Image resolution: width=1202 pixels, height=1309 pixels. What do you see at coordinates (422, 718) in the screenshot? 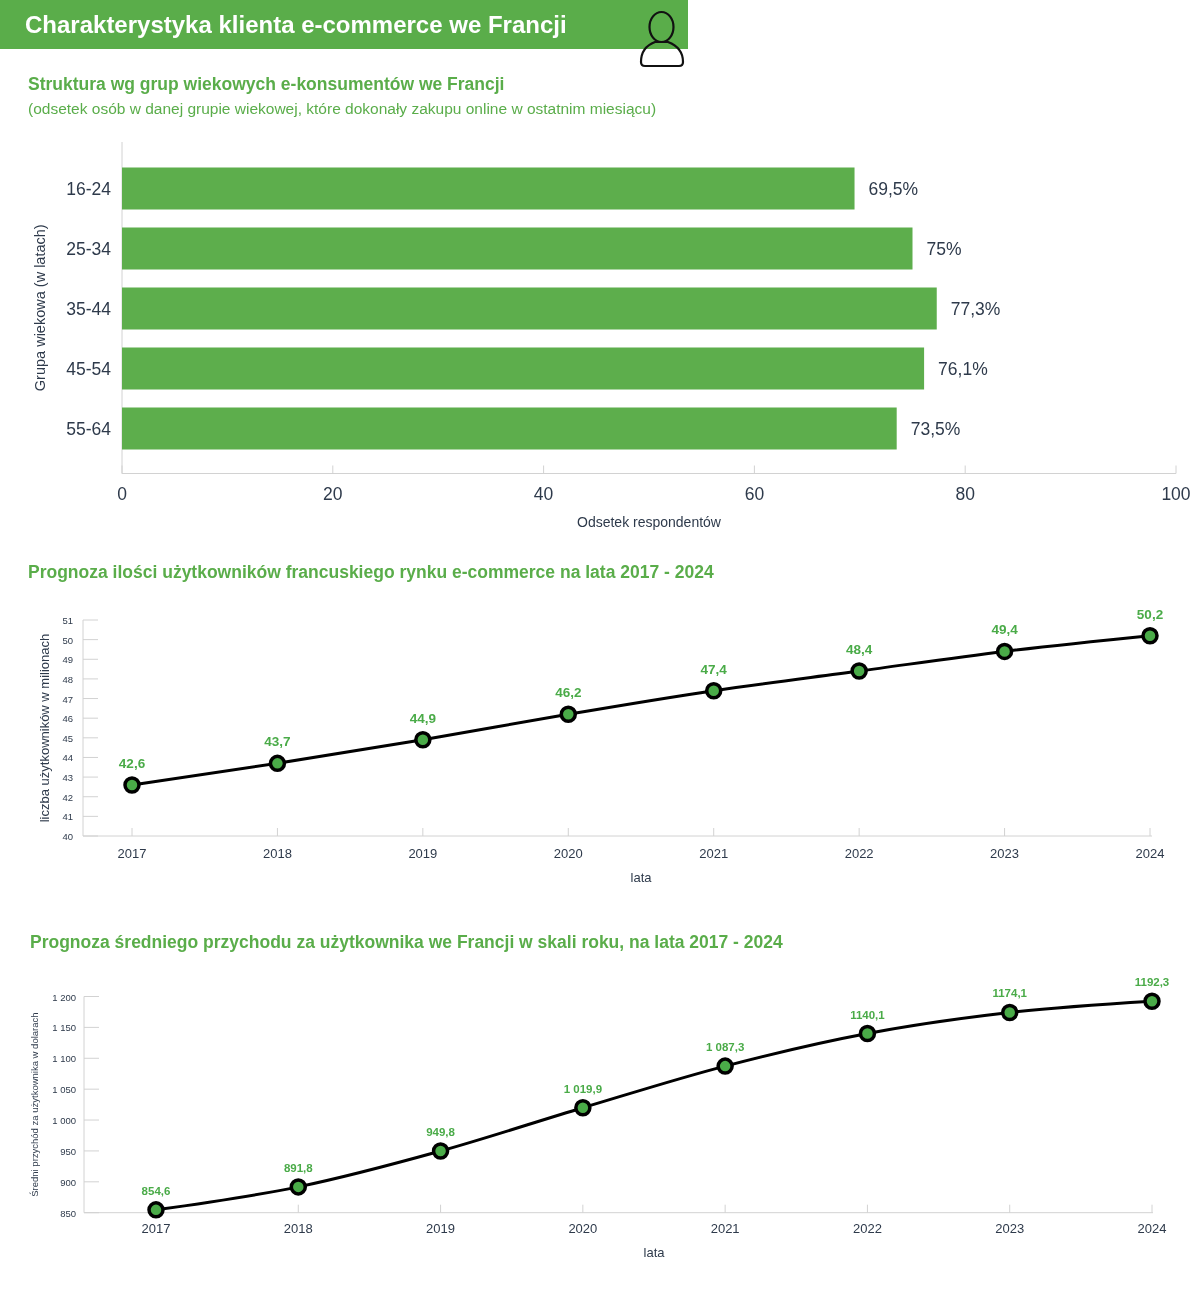
I see `data-label: 44,9` at bounding box center [422, 718].